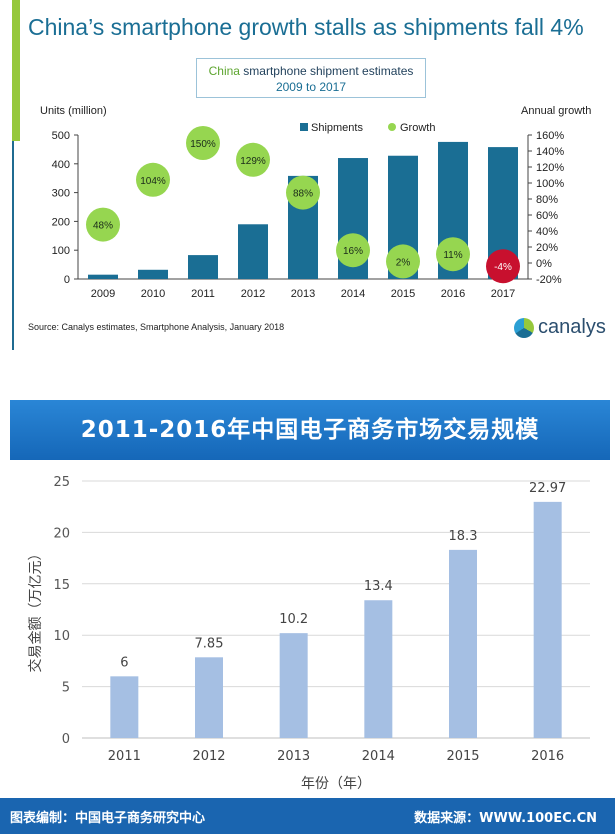  What do you see at coordinates (505, 818) in the screenshot?
I see `footer-source: 数据来源：WWW.100EC.CN` at bounding box center [505, 818].